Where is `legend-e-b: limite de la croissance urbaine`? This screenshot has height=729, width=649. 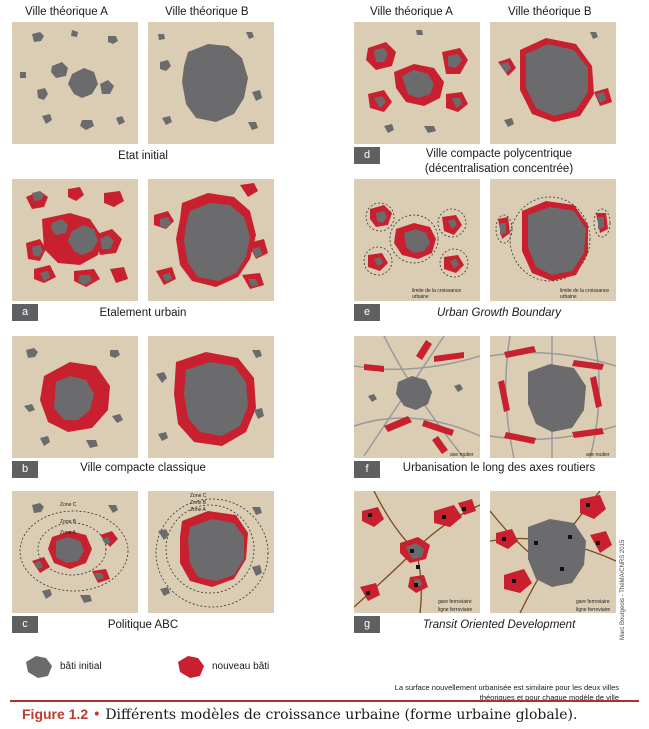
legend-e-b: limite de la croissance urbaine is located at coordinates (585, 294).